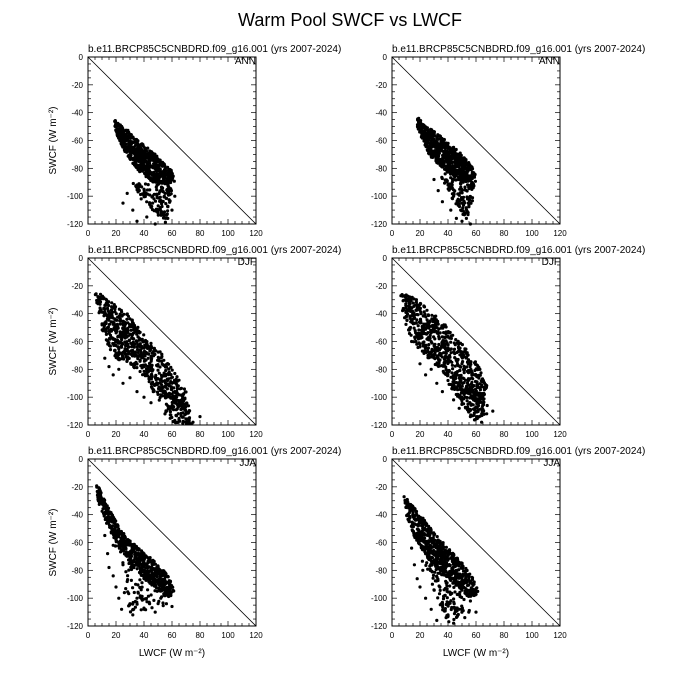  What do you see at coordinates (75, 196) in the screenshot?
I see `y-tick-label: -100` at bounding box center [75, 196].